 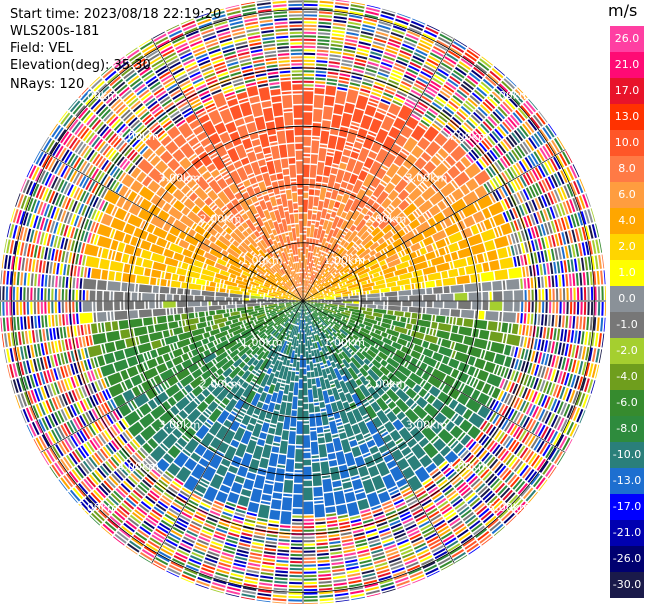 I want to click on ray, so click(x=241, y=443).